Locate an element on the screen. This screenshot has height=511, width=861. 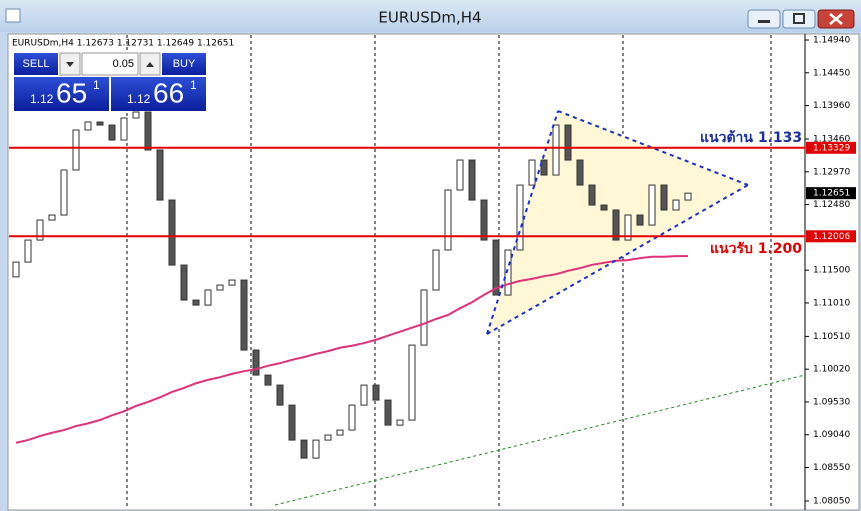
maximize-icon is located at coordinates (799, 18).